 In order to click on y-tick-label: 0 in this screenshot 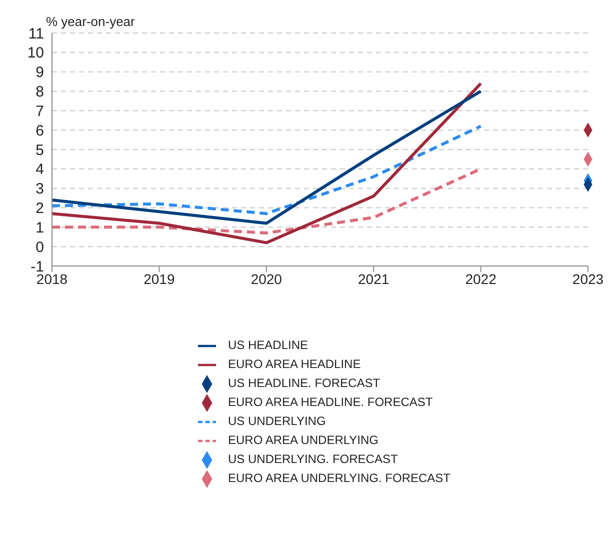, I will do `click(40, 247)`.